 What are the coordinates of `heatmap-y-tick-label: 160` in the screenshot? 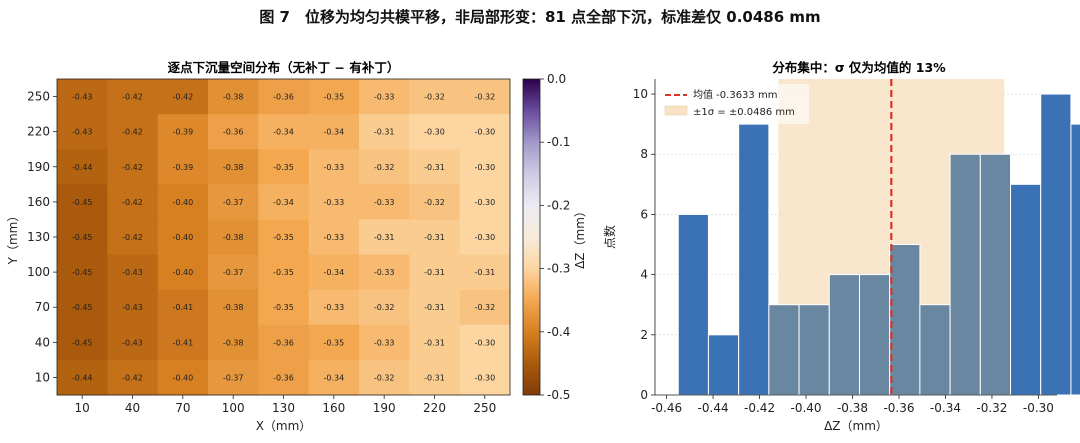 It's located at (38, 202).